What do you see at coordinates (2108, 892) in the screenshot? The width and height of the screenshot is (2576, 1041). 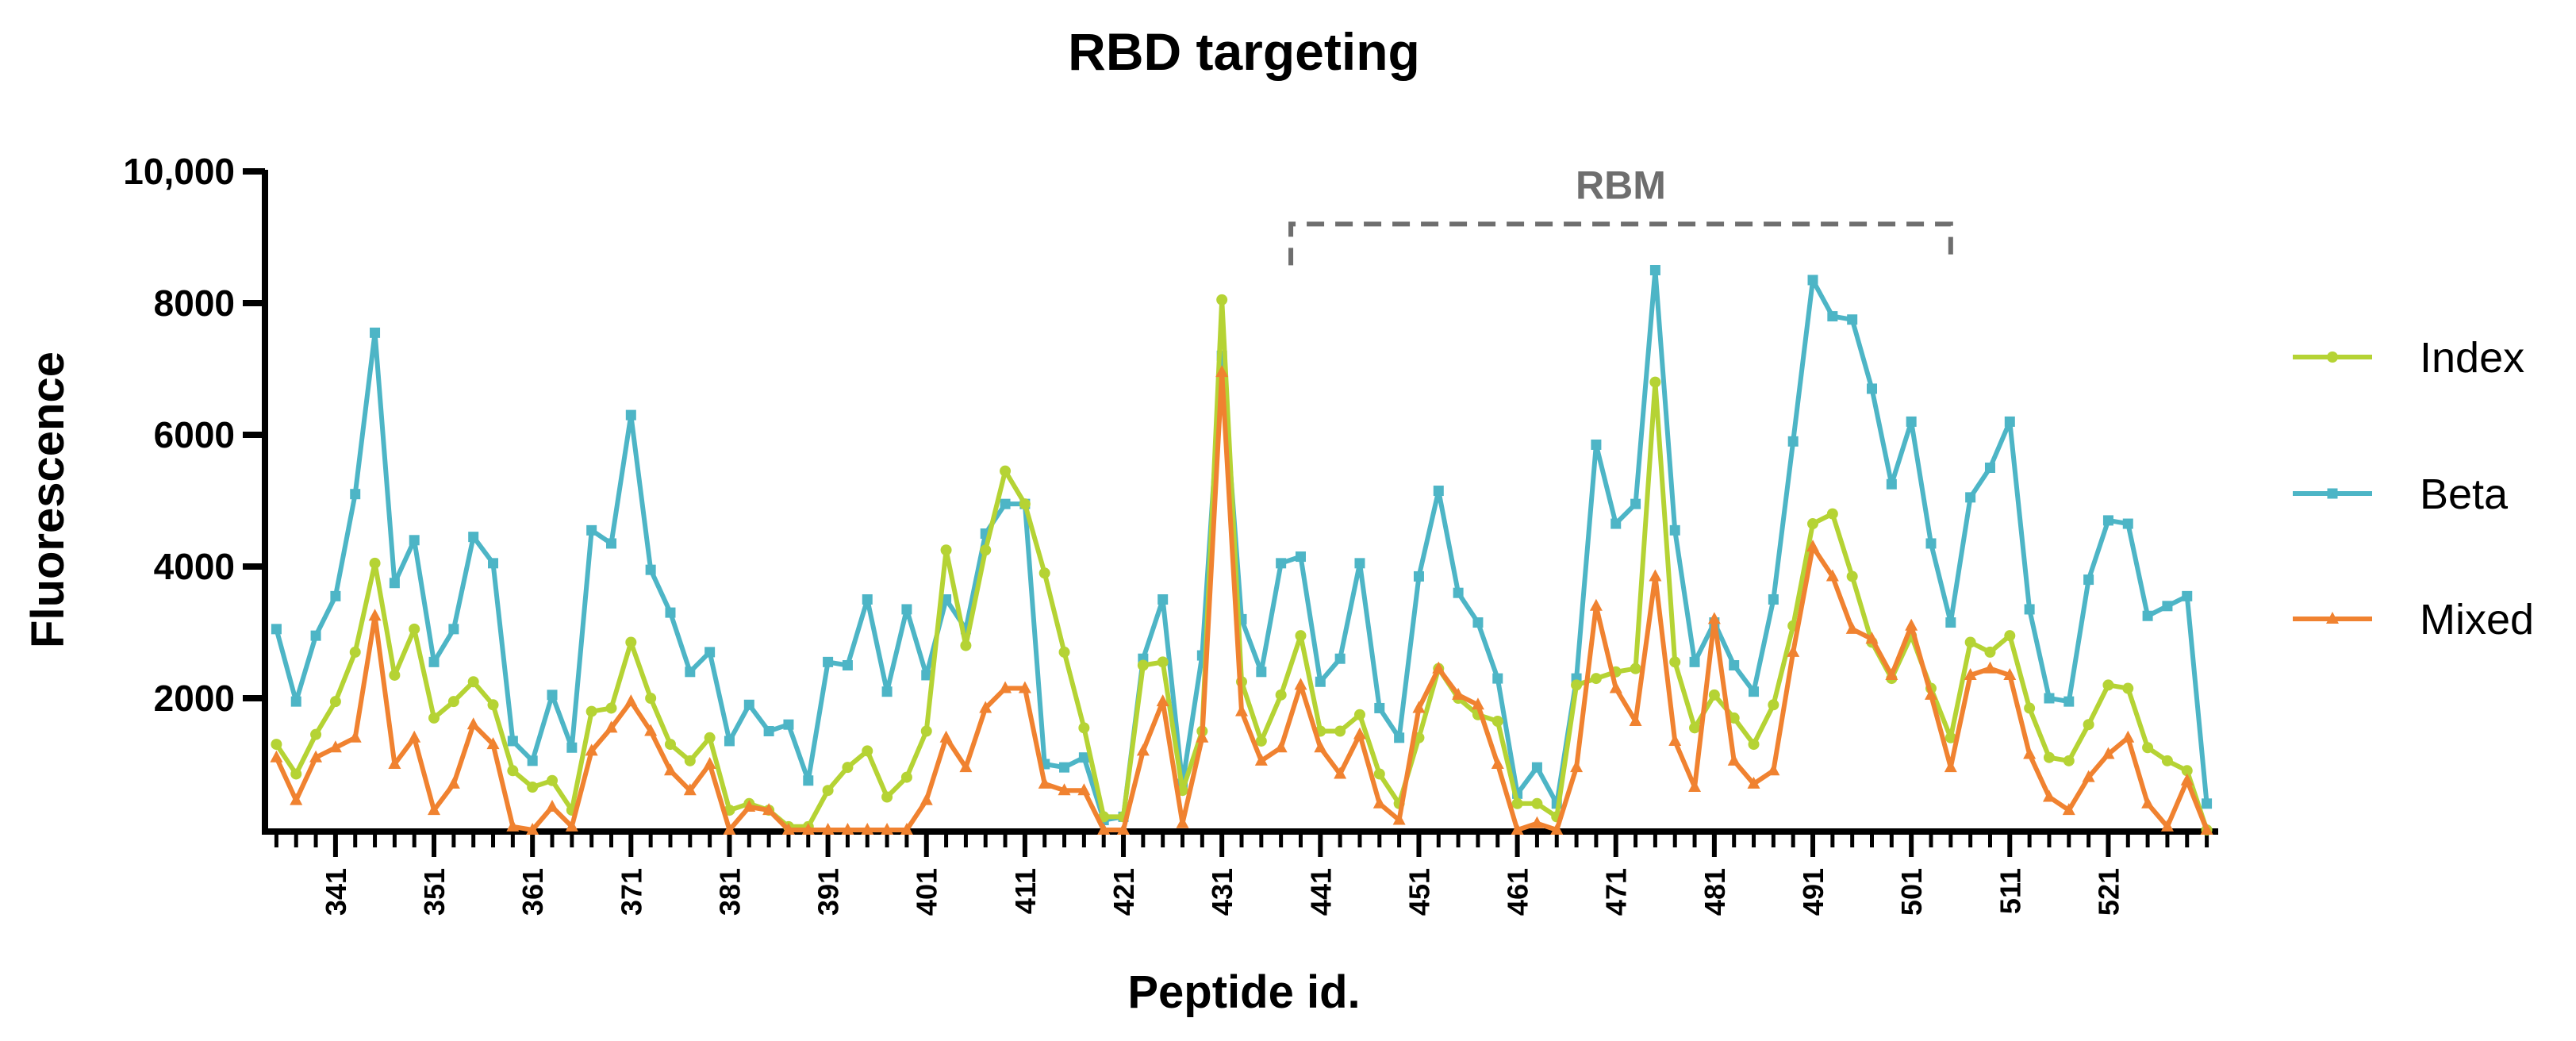 I see `x-tick-label: 521` at bounding box center [2108, 892].